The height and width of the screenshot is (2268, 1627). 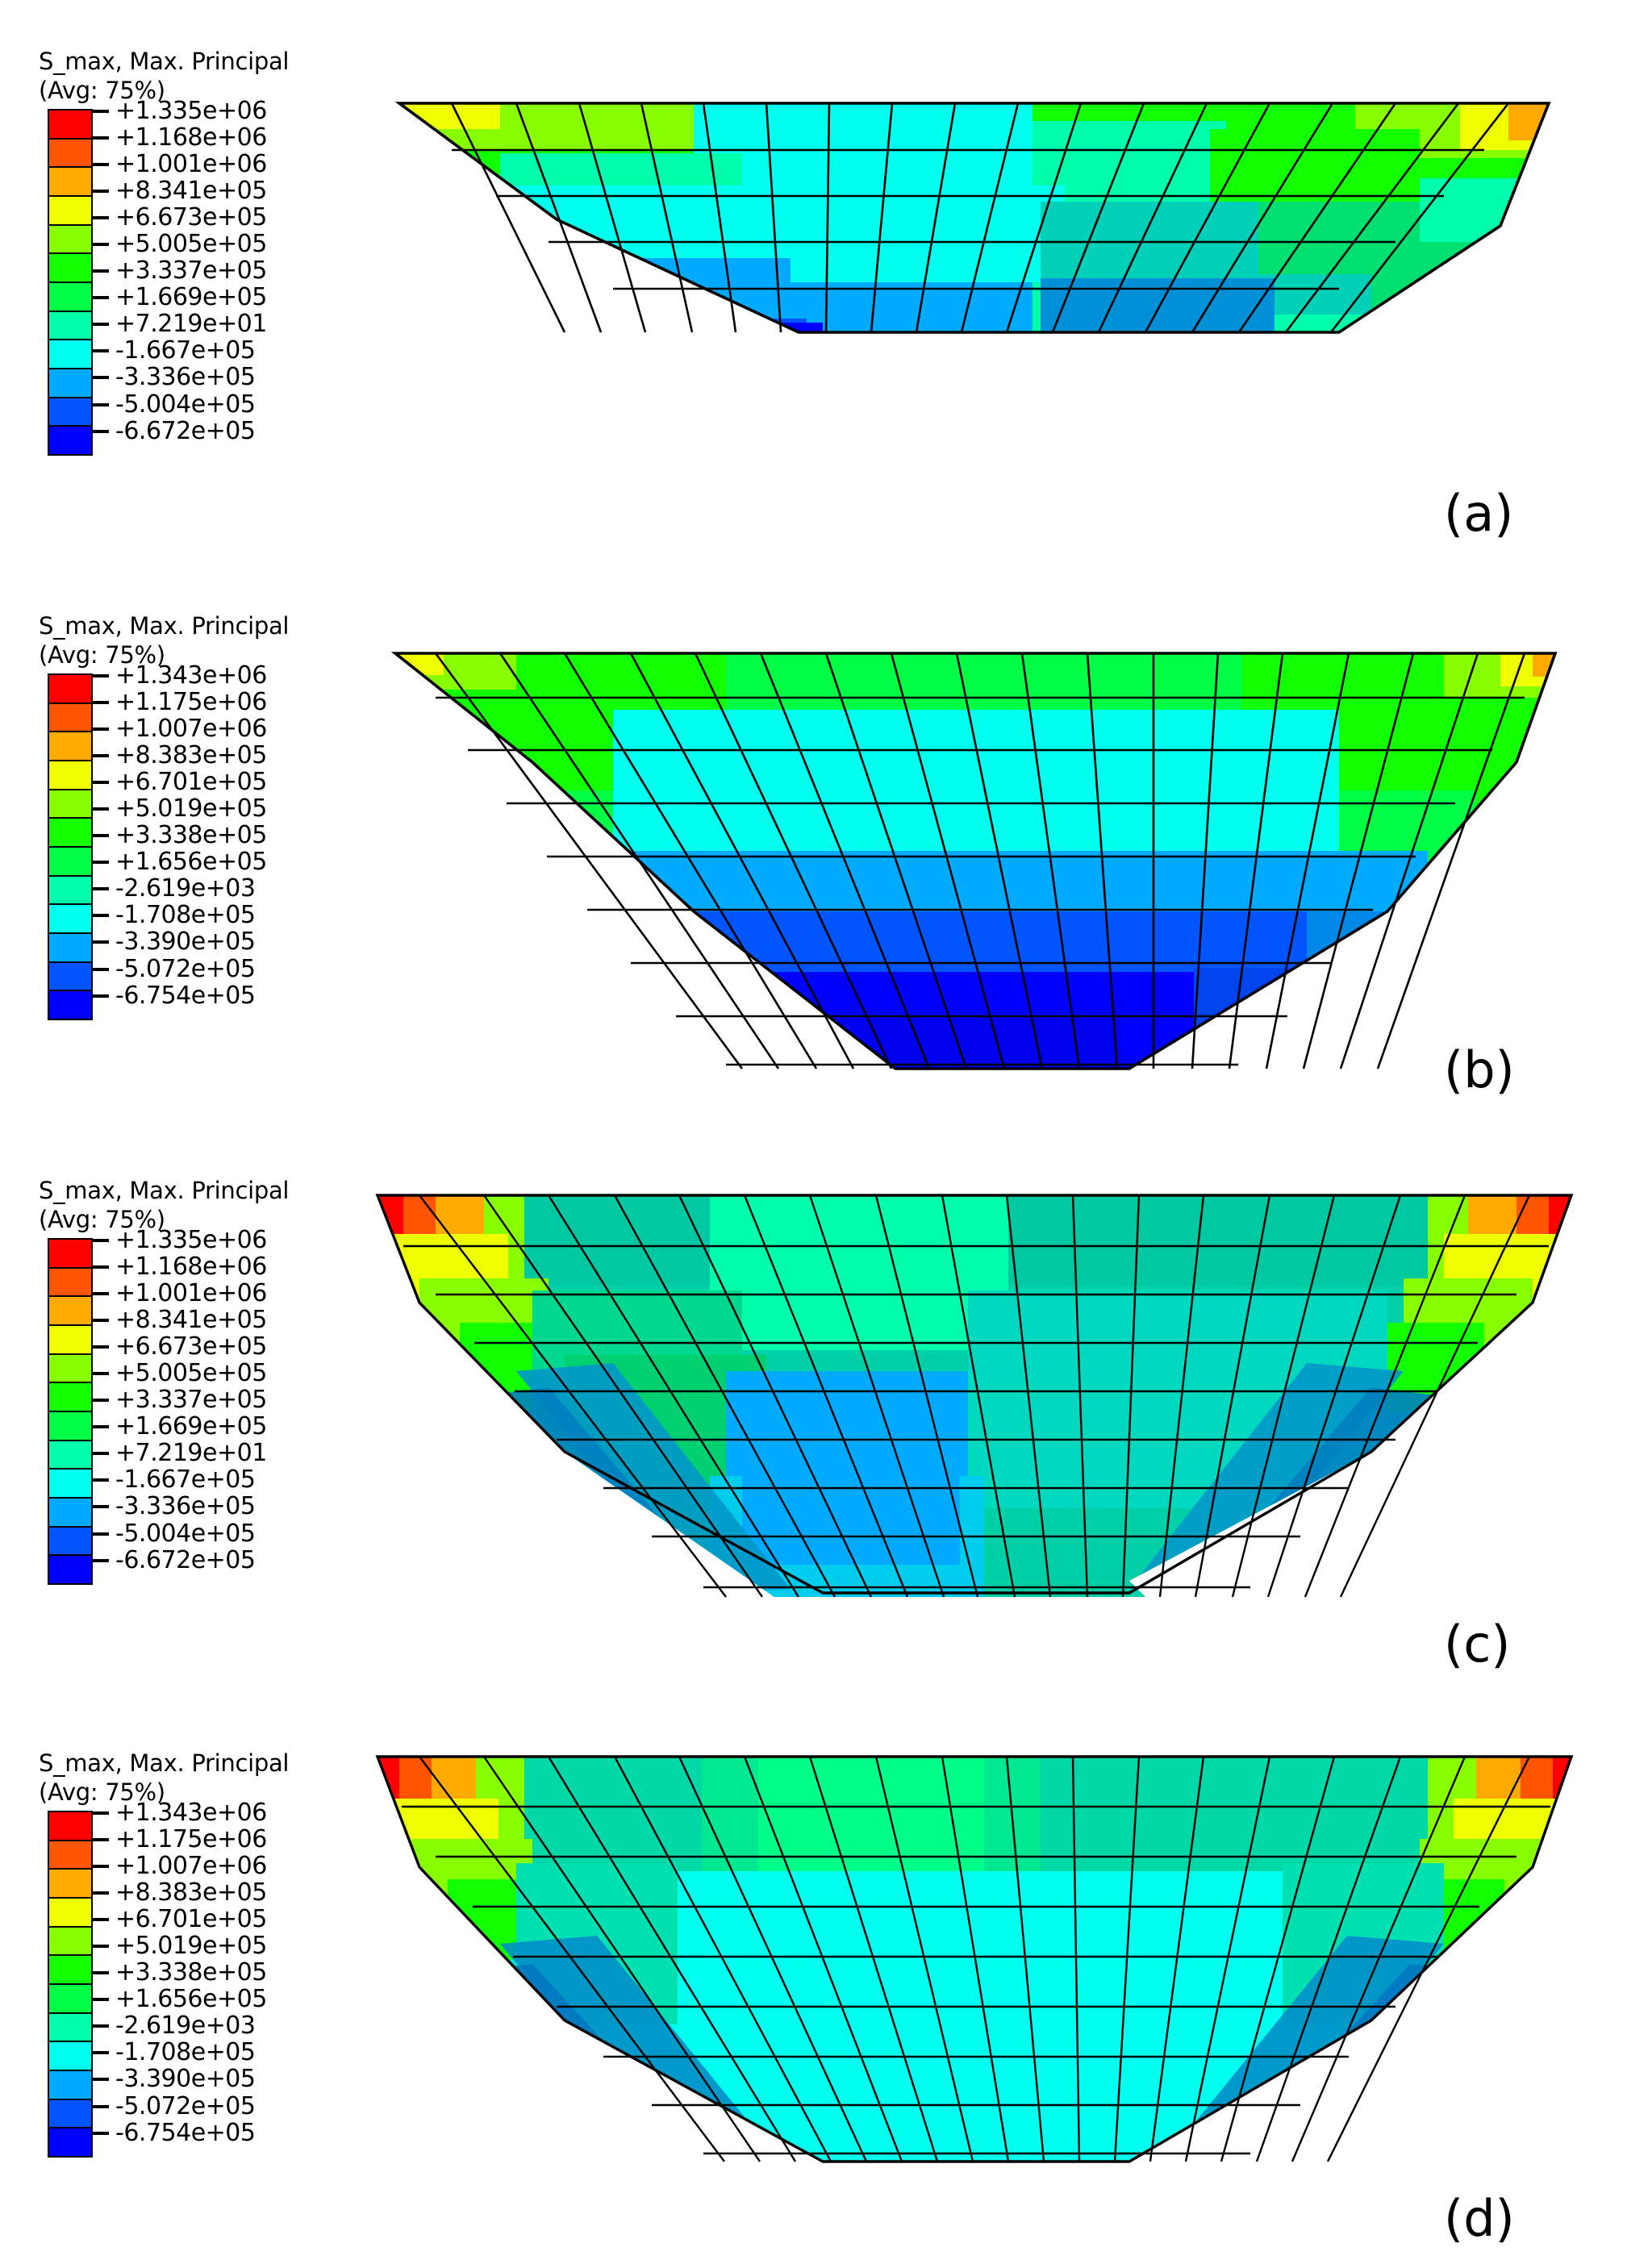 What do you see at coordinates (230, 1892) in the screenshot?
I see `colorbar-tick: +8.383e+05` at bounding box center [230, 1892].